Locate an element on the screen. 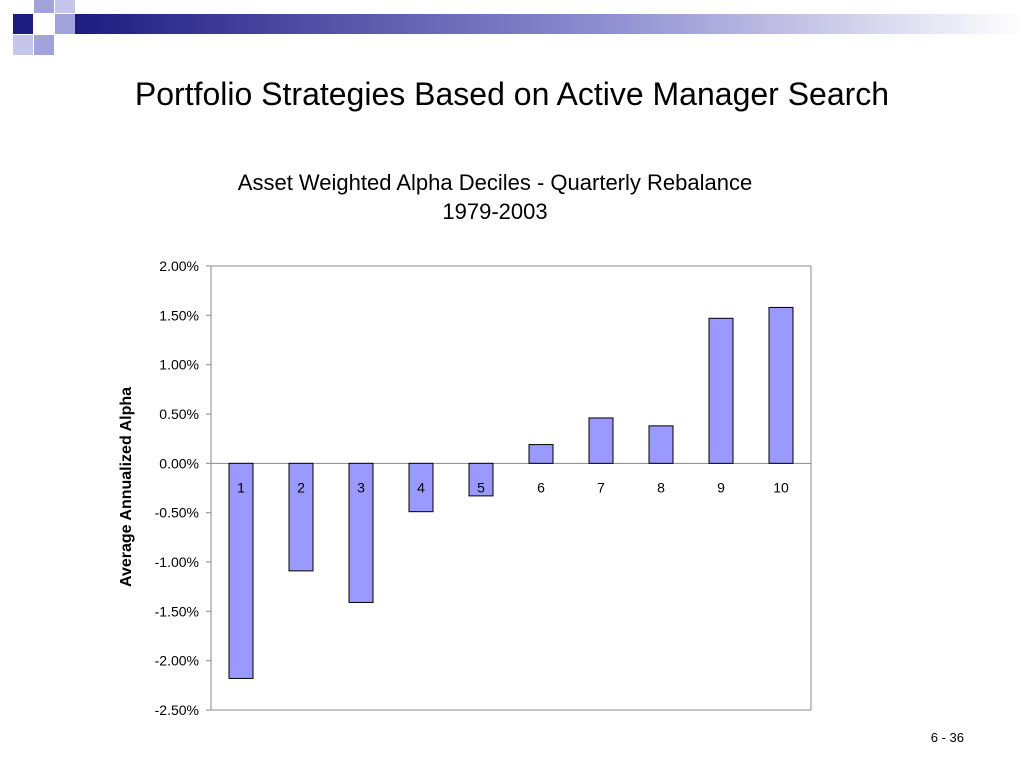 The height and width of the screenshot is (768, 1024). y-tick-label: -1.00% is located at coordinates (177, 562).